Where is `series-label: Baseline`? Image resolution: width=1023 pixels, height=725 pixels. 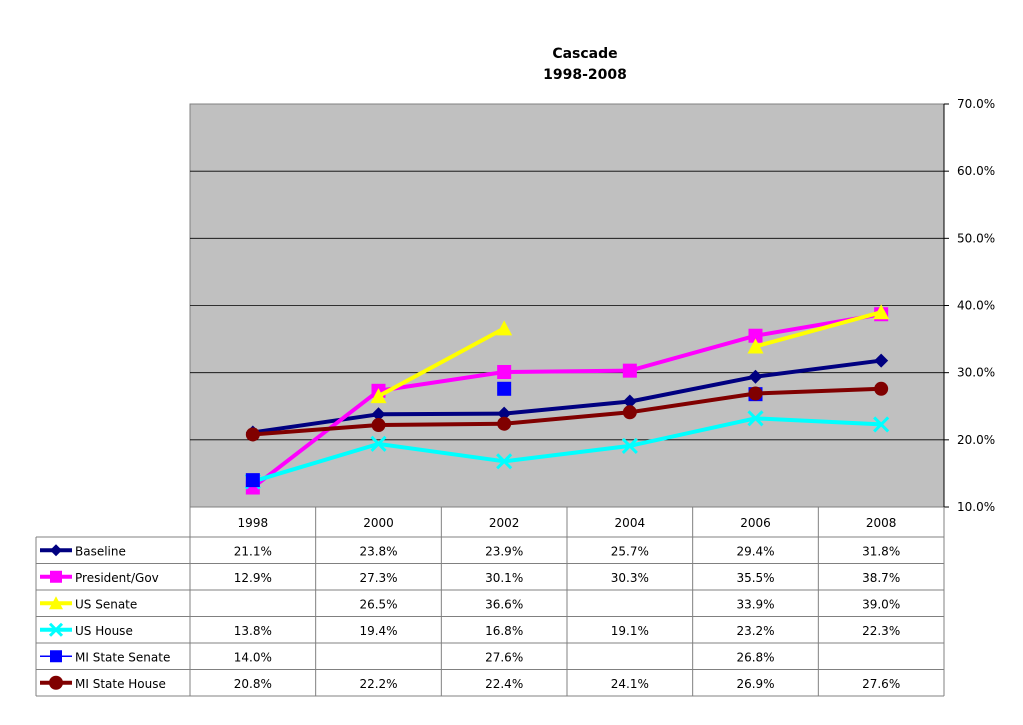 series-label: Baseline is located at coordinates (100, 551).